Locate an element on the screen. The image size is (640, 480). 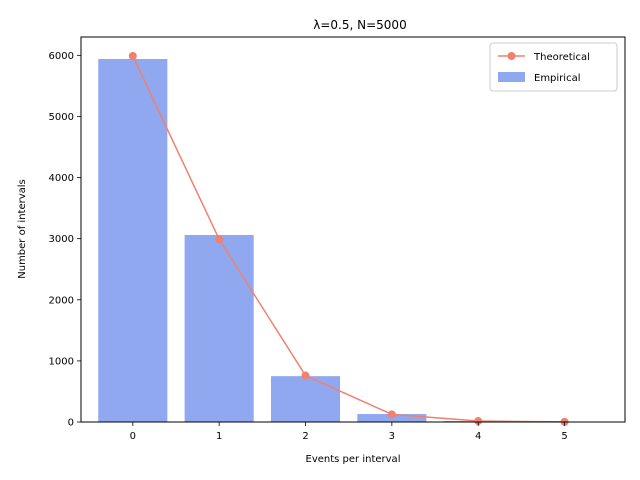
y-tick-label: 5000 is located at coordinates (61, 117).